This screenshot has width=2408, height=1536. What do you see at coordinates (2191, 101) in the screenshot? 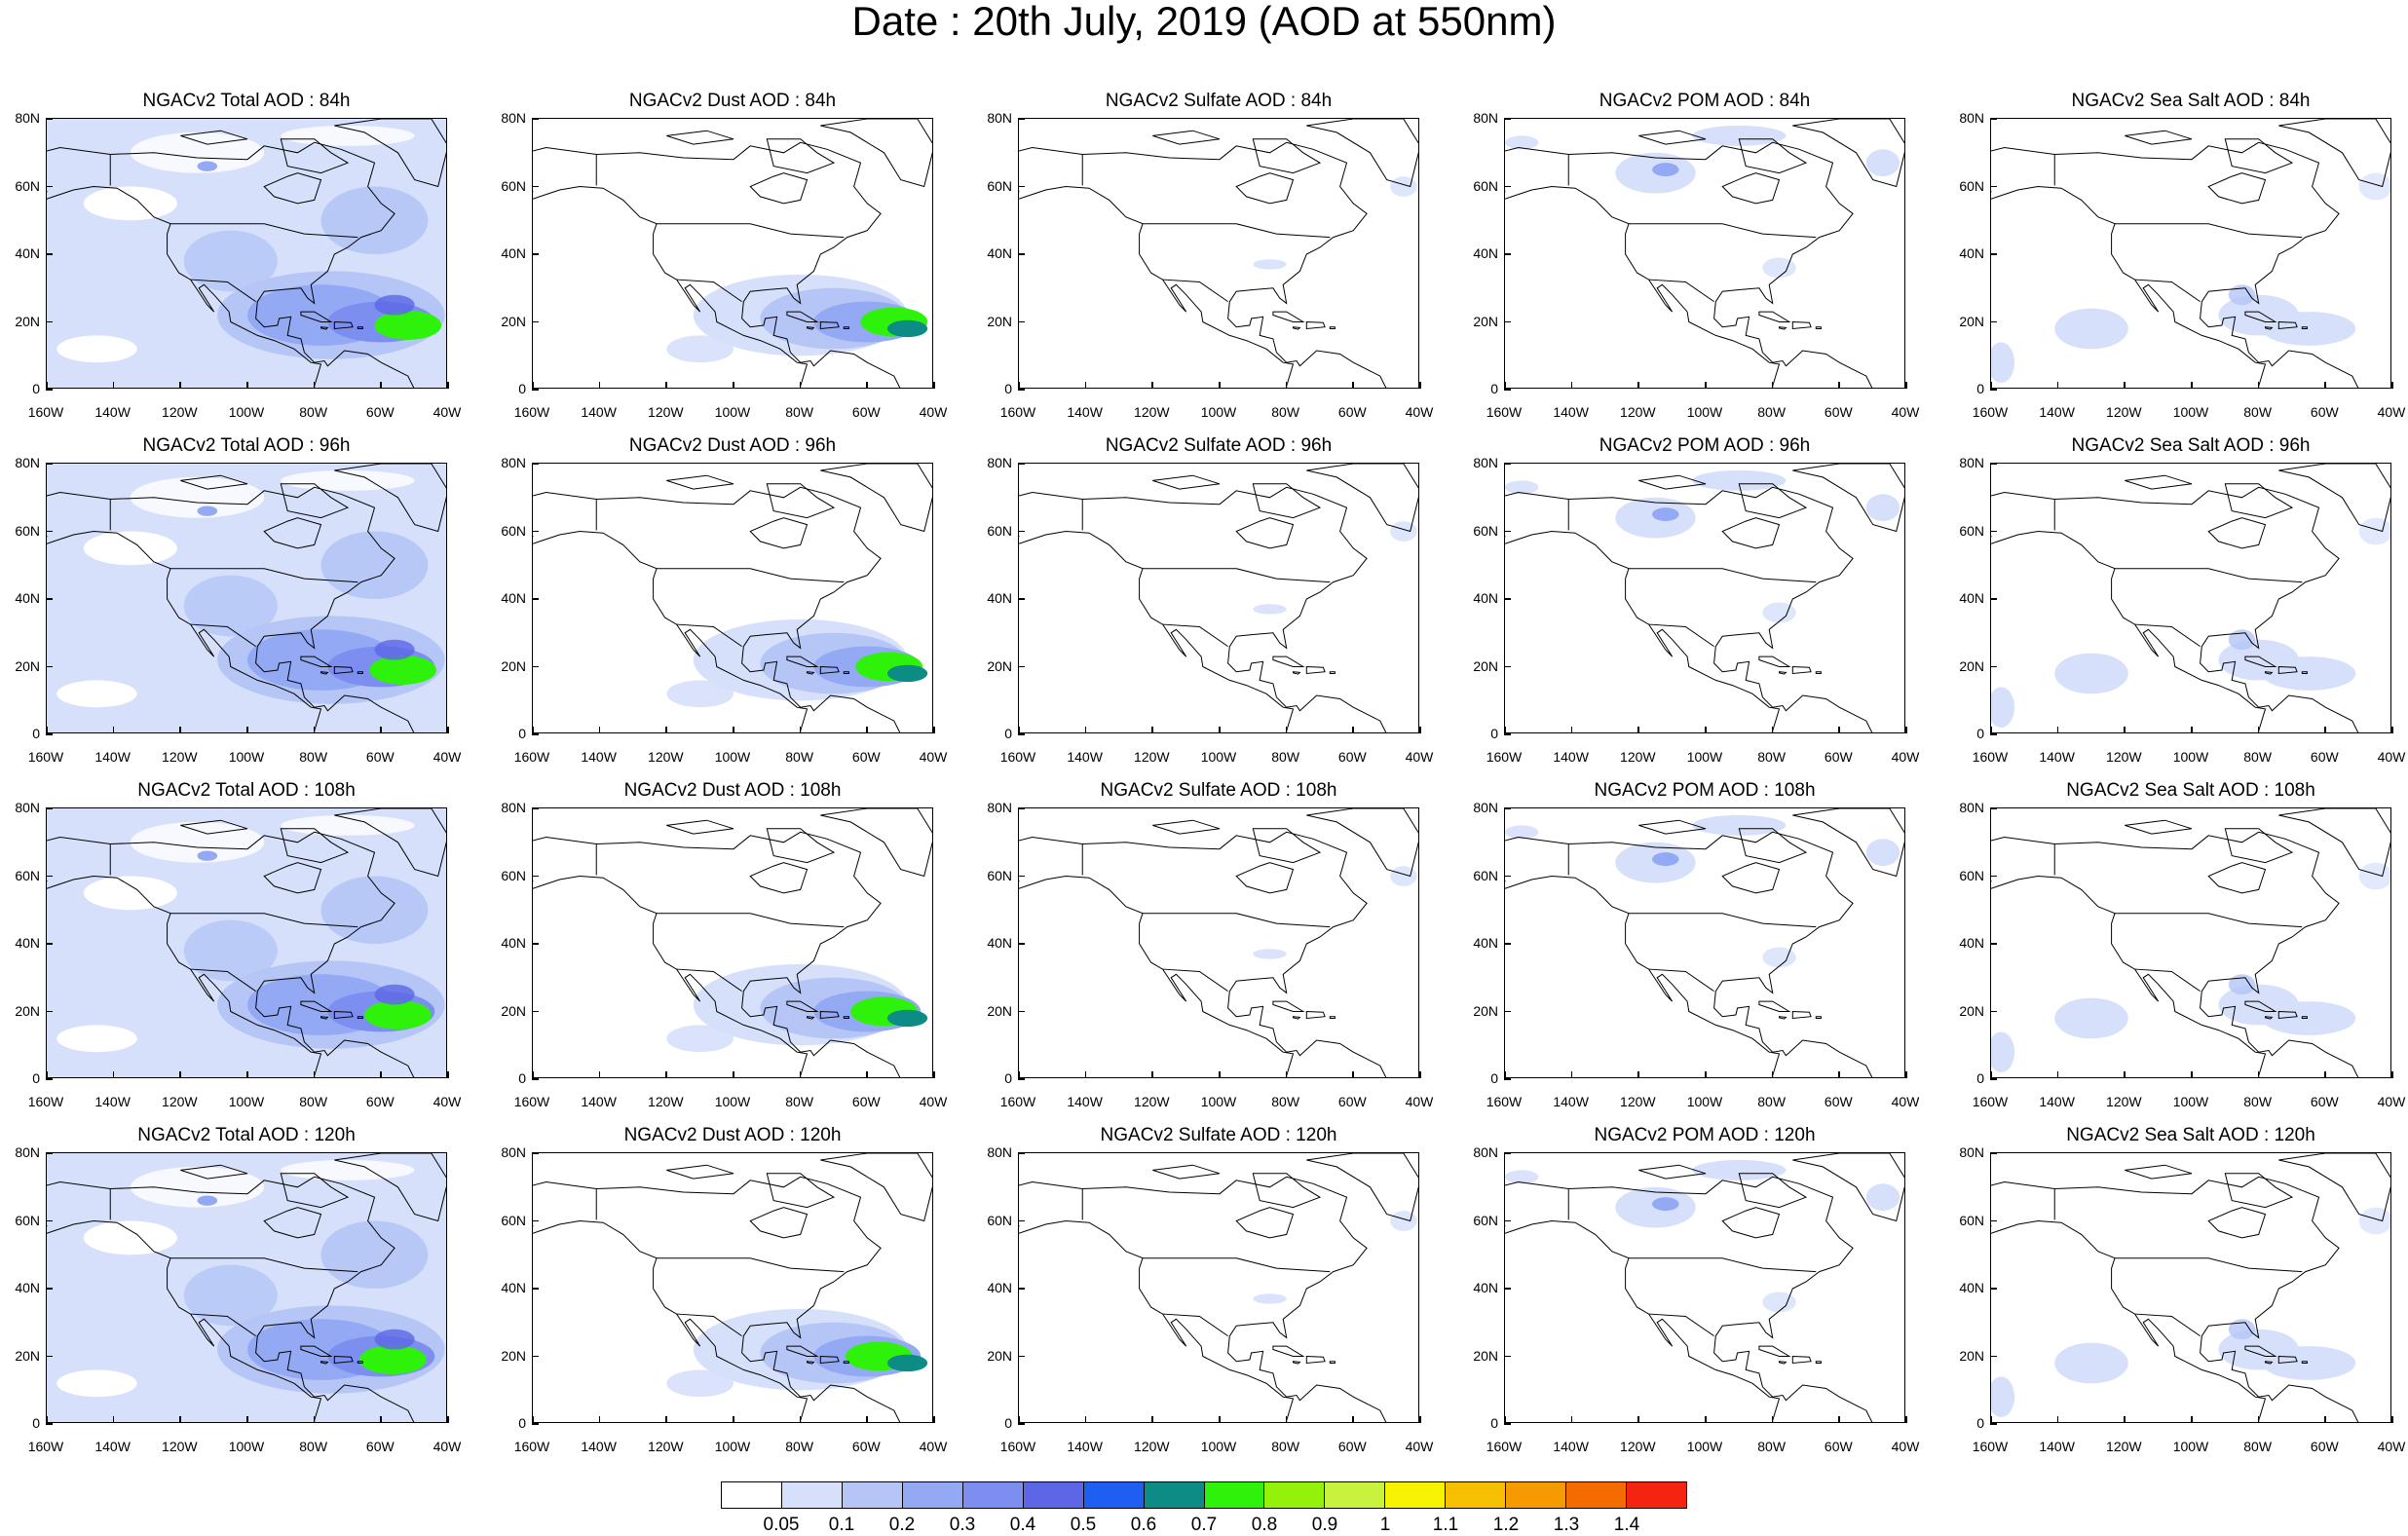
I see `panel-title: NGACv2 Sea Salt AOD : 84h` at bounding box center [2191, 101].